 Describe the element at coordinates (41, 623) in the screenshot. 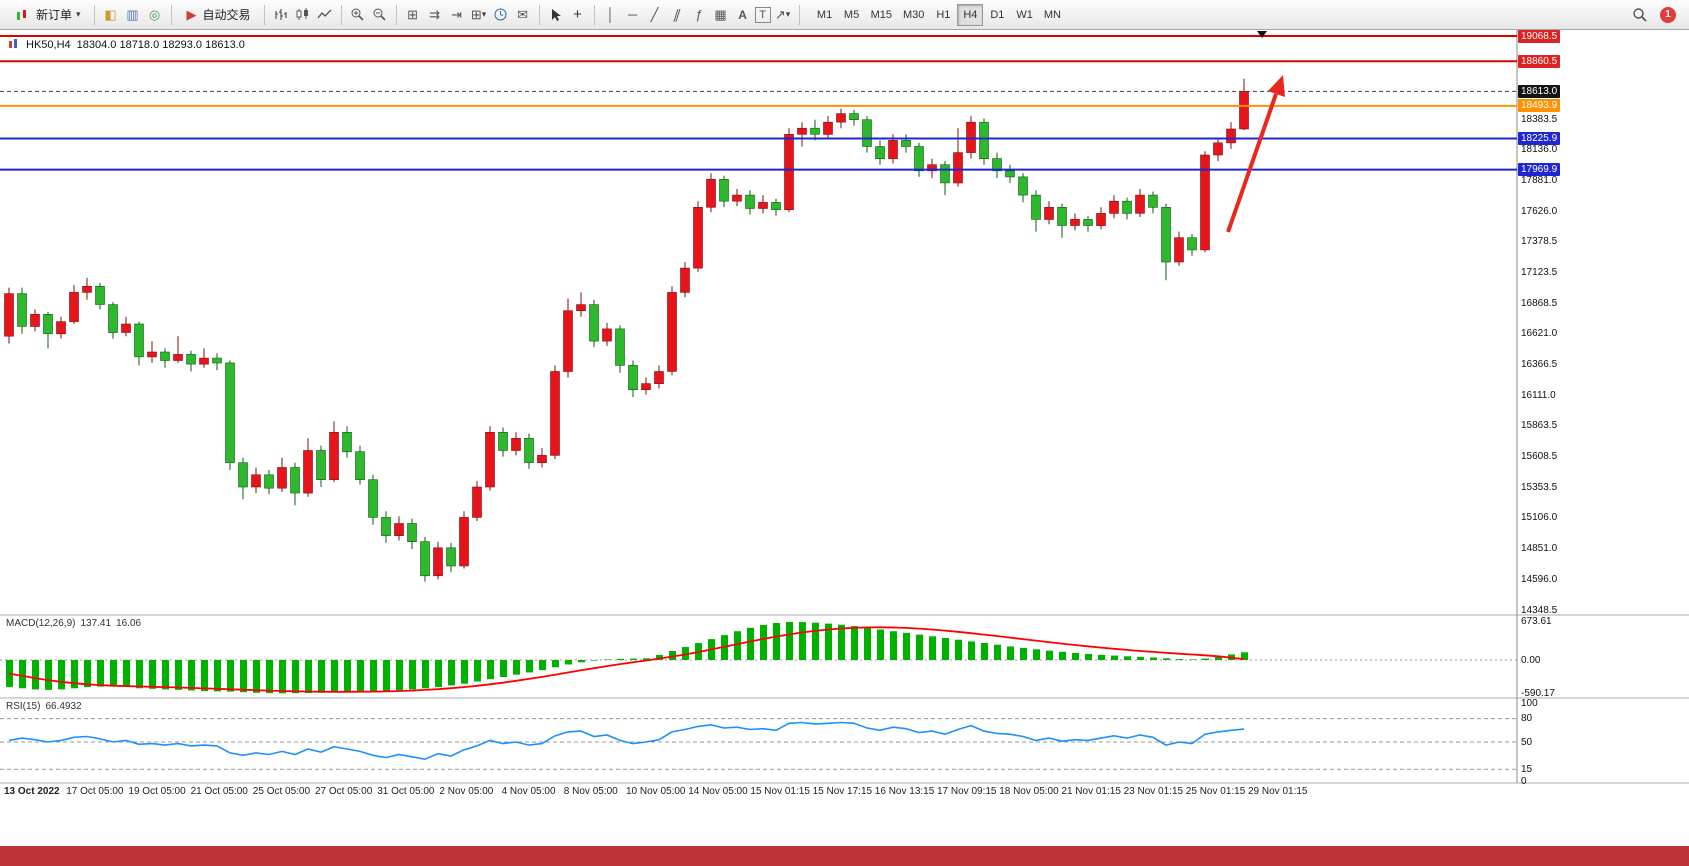

I see `macd-name: MACD(12,26,9)` at that location.